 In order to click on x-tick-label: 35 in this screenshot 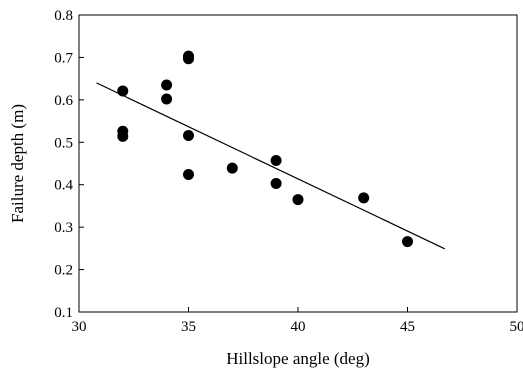, I will do `click(188, 327)`.